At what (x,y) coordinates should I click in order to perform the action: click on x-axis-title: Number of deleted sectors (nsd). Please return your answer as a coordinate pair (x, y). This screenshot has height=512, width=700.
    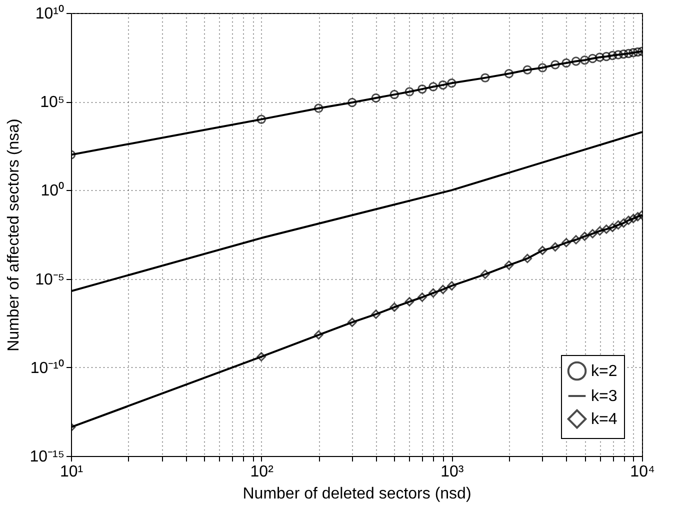
    Looking at the image, I should click on (357, 494).